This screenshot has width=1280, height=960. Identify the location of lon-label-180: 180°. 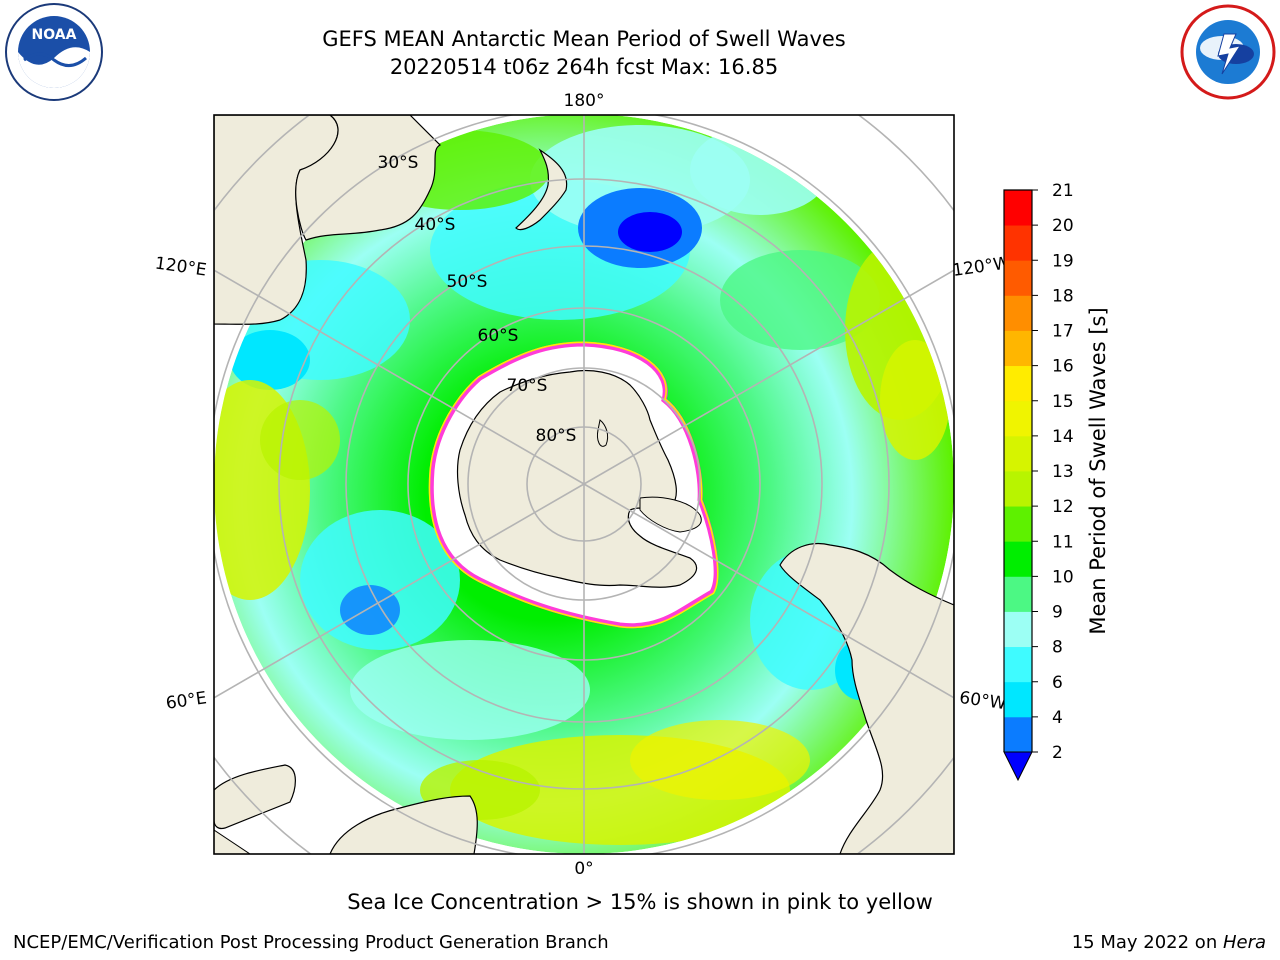
(584, 101).